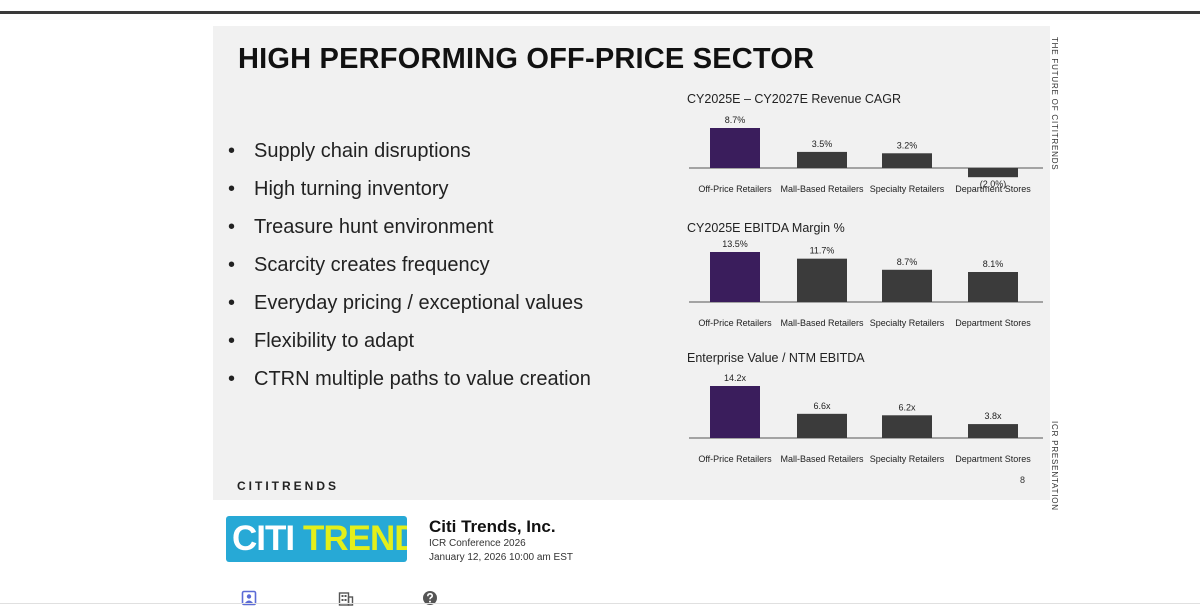 This screenshot has width=1200, height=611. I want to click on list-item: • Treasure hunt environment, so click(408, 231).